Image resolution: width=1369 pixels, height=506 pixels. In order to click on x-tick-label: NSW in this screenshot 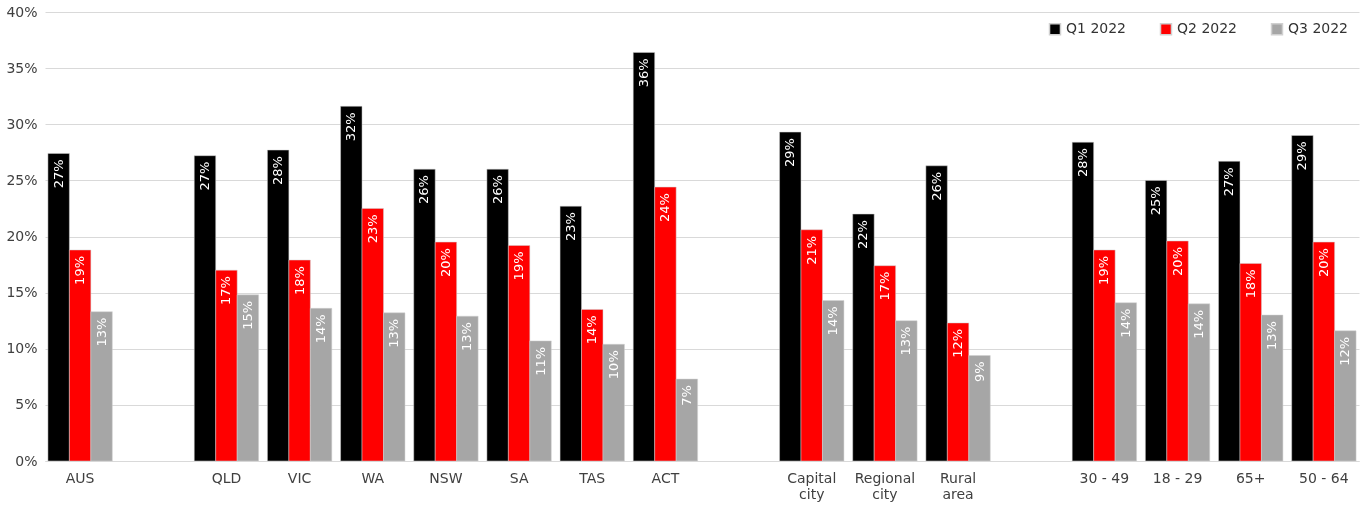, I will do `click(446, 477)`.